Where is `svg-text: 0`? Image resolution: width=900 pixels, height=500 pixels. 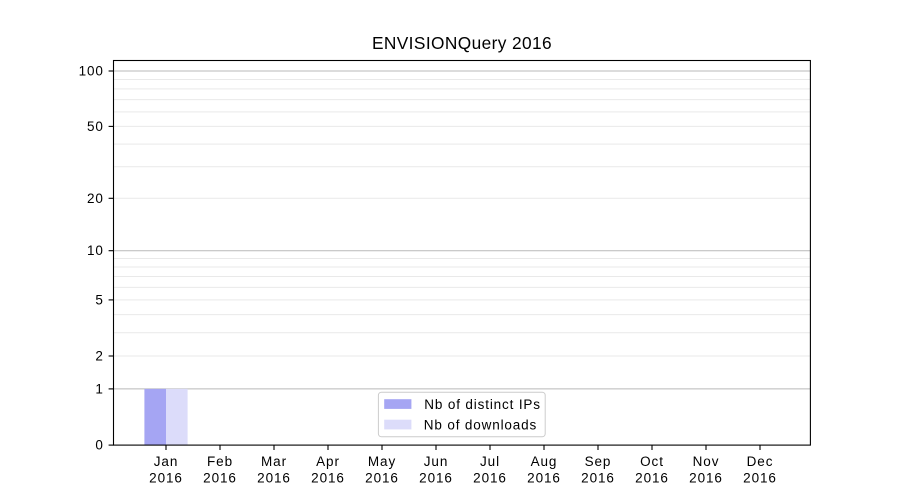
svg-text: 0 is located at coordinates (99, 445).